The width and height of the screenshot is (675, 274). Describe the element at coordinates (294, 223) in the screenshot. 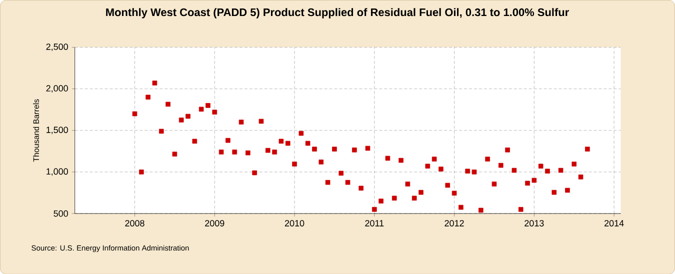

I see `x-tick-label: 2010` at that location.